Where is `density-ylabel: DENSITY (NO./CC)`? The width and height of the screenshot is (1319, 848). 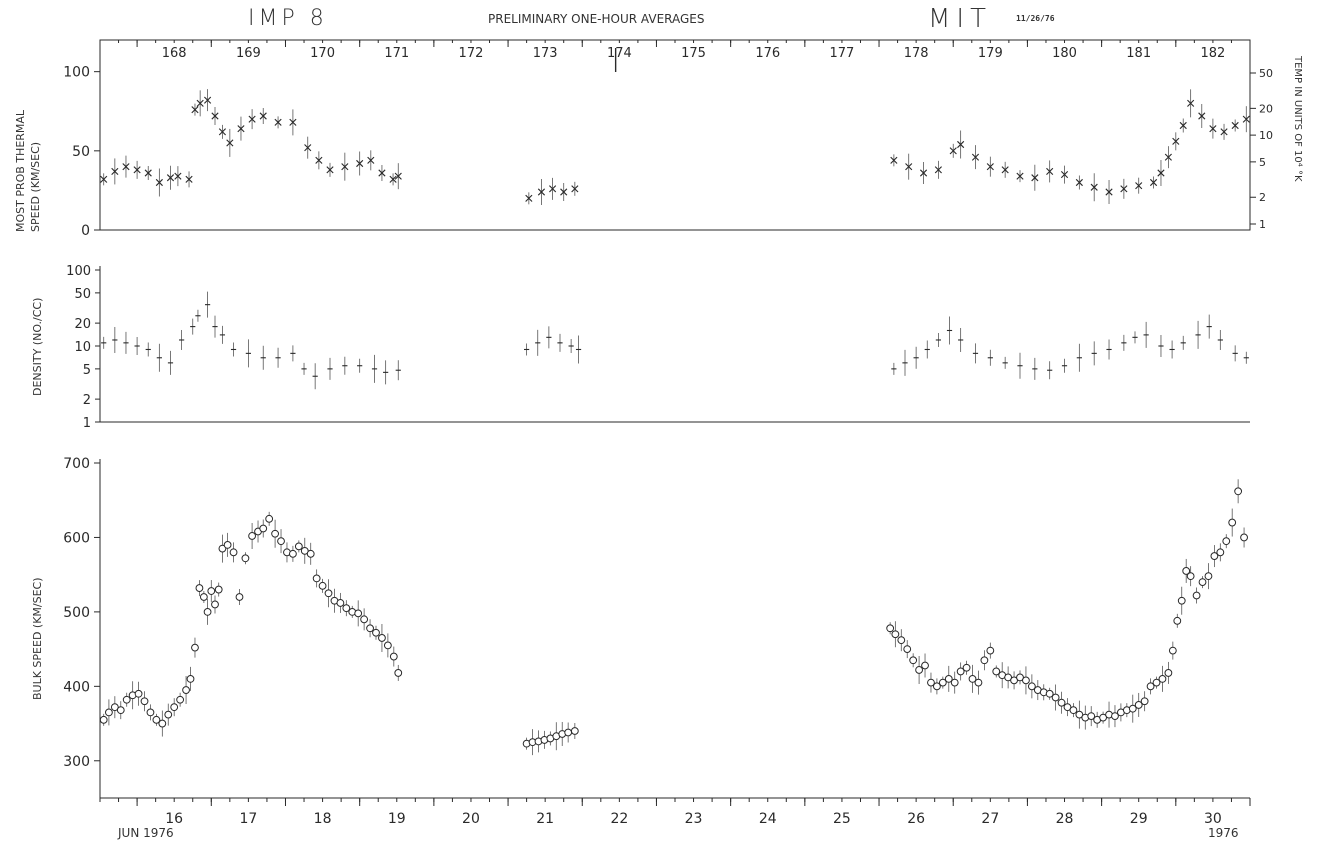
density-ylabel: DENSITY (NO./CC) is located at coordinates (37, 346).